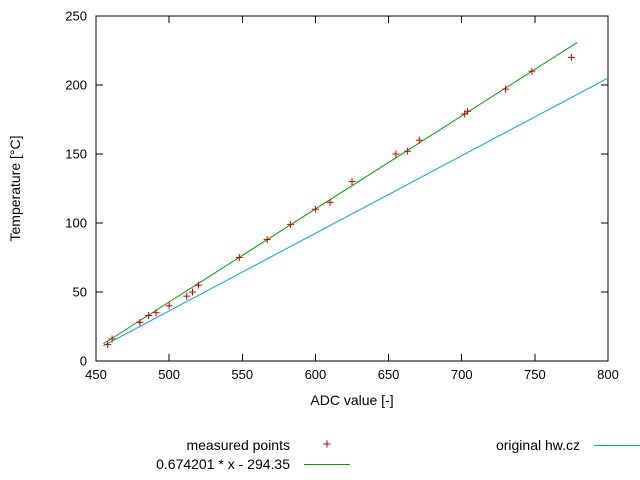 The height and width of the screenshot is (480, 640). Describe the element at coordinates (238, 445) in the screenshot. I see `legend-label-measured-points: measured points` at that location.